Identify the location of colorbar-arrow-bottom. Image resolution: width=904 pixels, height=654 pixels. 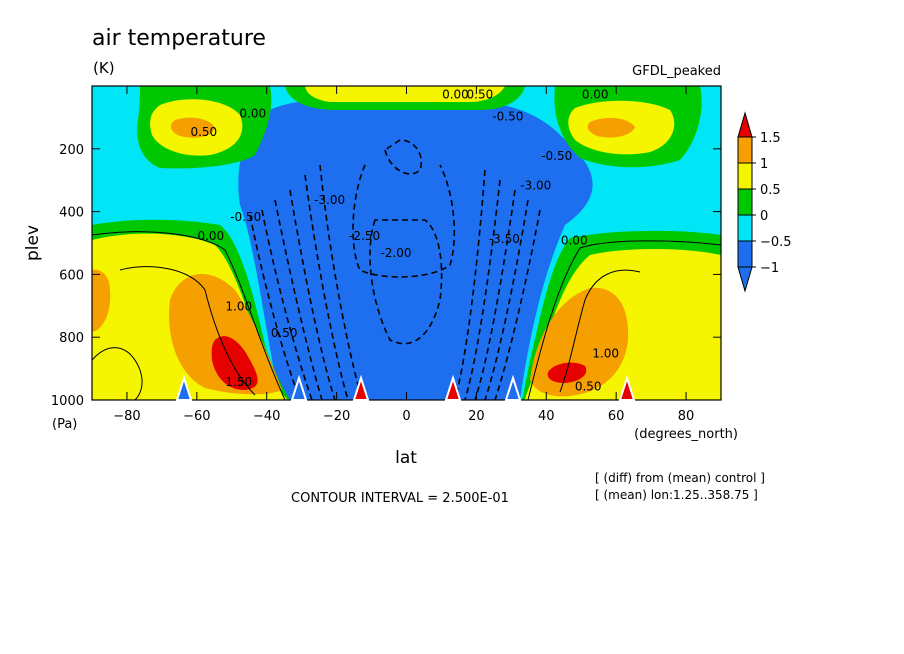
(745, 279).